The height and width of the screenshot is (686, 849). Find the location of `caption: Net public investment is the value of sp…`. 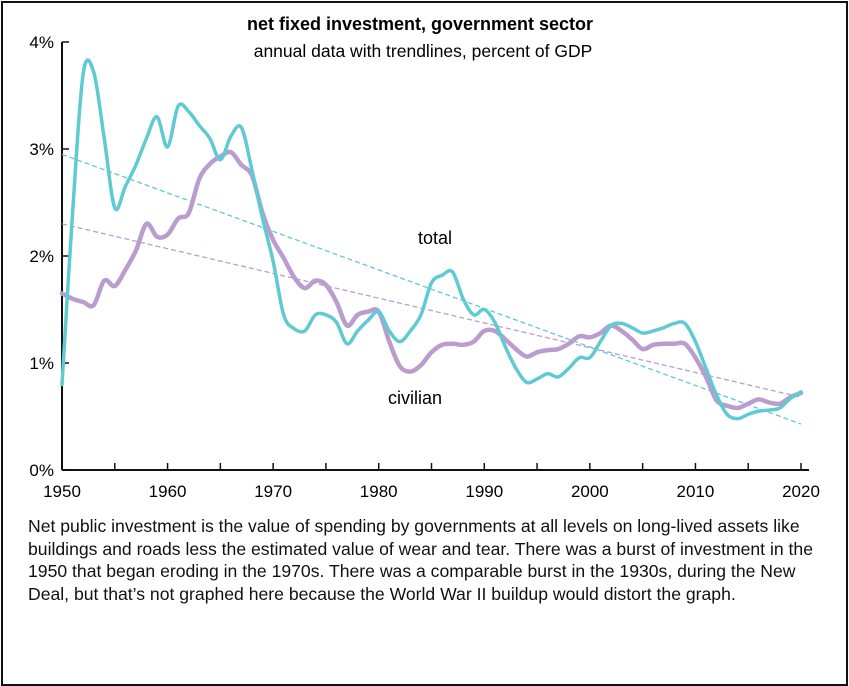

caption: Net public investment is the value of sp… is located at coordinates (421, 560).